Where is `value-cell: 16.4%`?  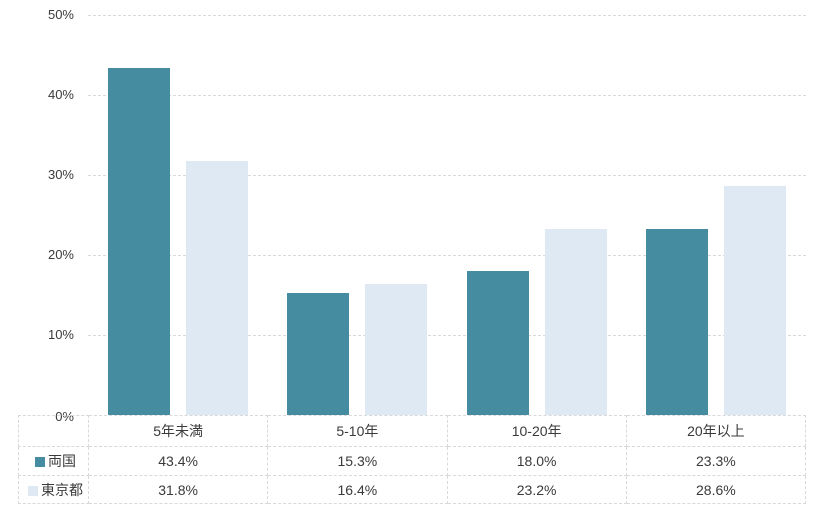
value-cell: 16.4% is located at coordinates (357, 489).